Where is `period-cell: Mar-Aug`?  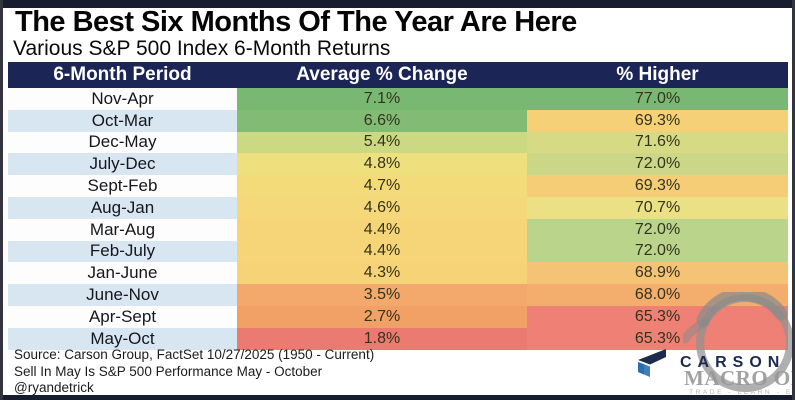
period-cell: Mar-Aug is located at coordinates (122, 229).